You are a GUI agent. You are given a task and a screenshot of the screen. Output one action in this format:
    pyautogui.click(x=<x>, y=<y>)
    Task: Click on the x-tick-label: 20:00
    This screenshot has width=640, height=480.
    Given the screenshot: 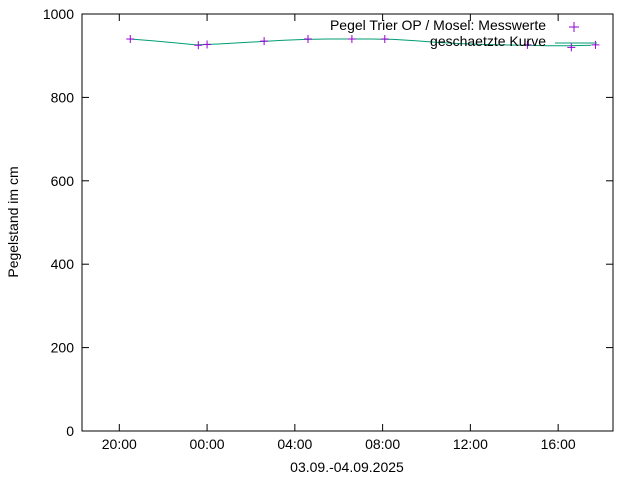 What is the action you would take?
    pyautogui.click(x=119, y=444)
    